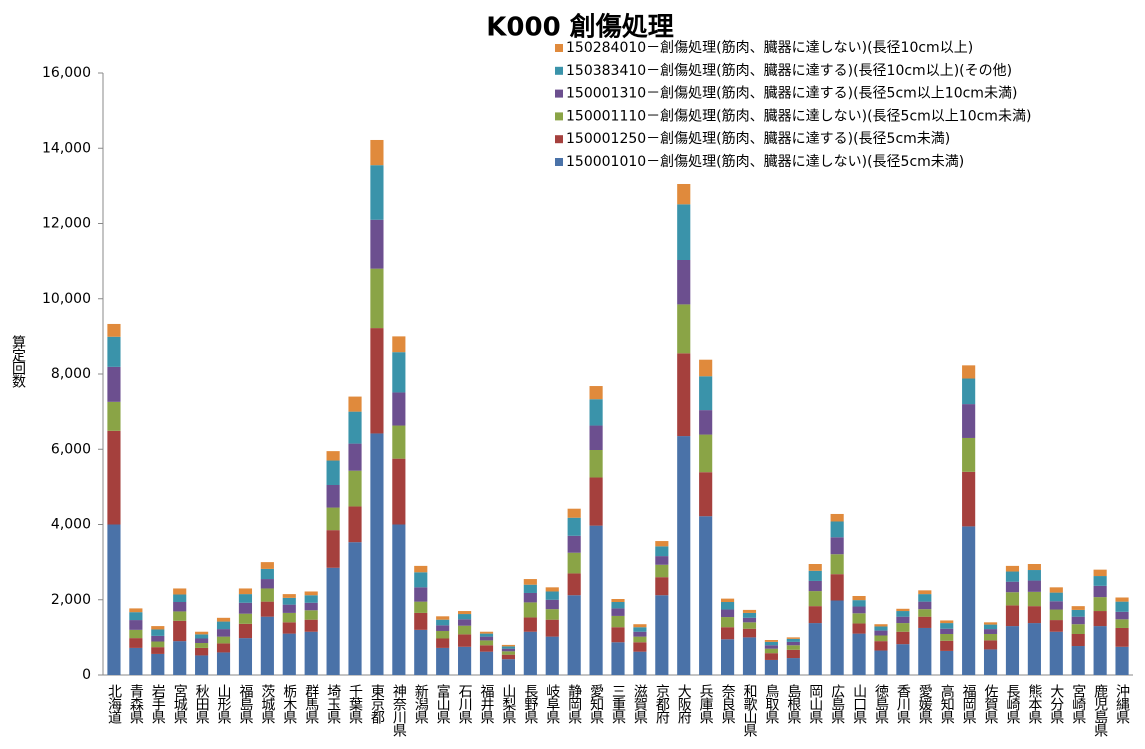 The image size is (1145, 749). Describe the element at coordinates (815, 704) in the screenshot. I see `x-tick-label: 岡山県` at that location.